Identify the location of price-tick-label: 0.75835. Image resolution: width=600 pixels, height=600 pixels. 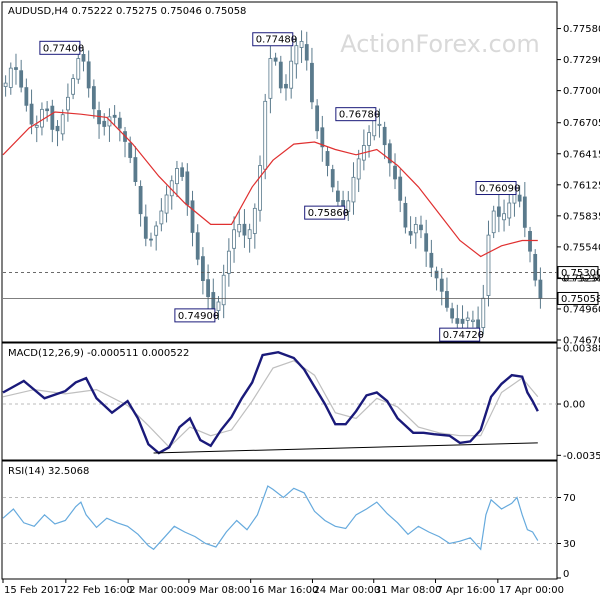
(581, 216).